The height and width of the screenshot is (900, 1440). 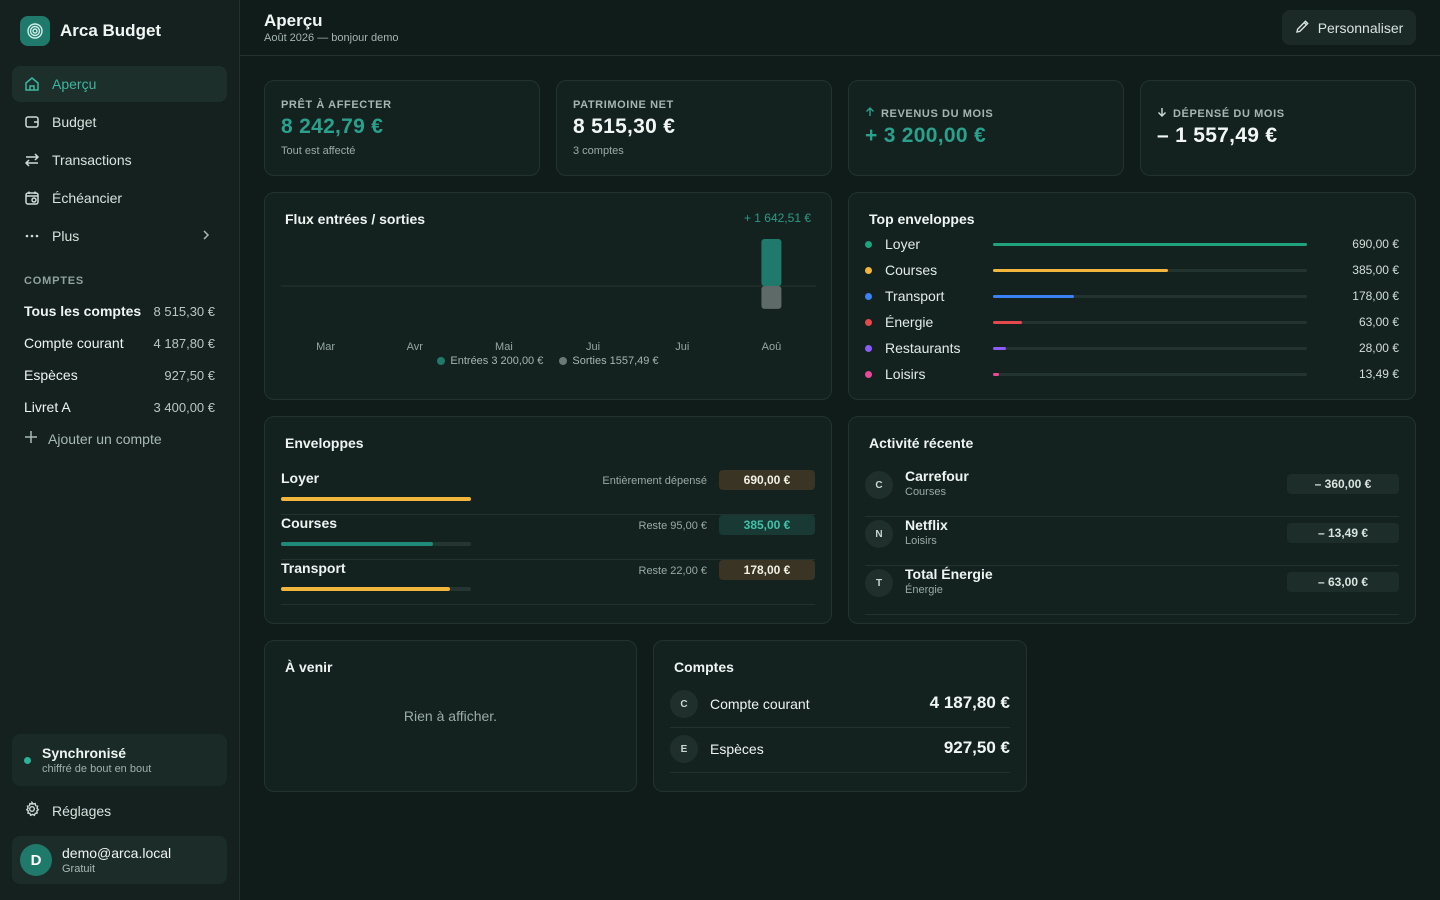 What do you see at coordinates (771, 297) in the screenshot?
I see `bar-sorties` at bounding box center [771, 297].